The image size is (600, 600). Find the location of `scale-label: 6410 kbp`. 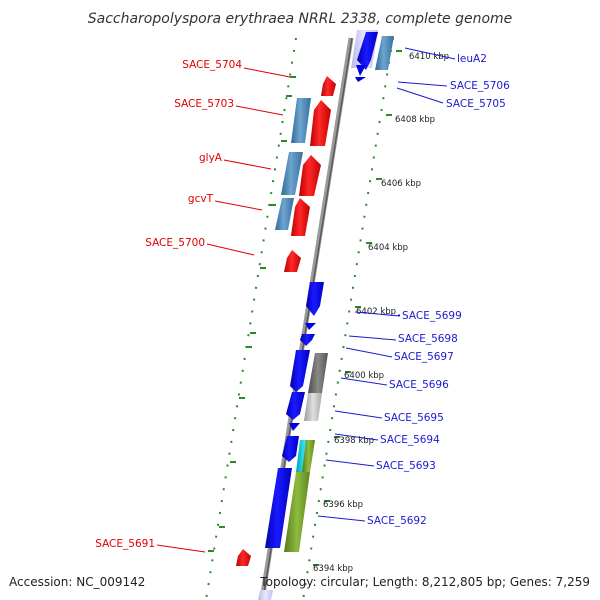

scale-label: 6410 kbp is located at coordinates (429, 57).